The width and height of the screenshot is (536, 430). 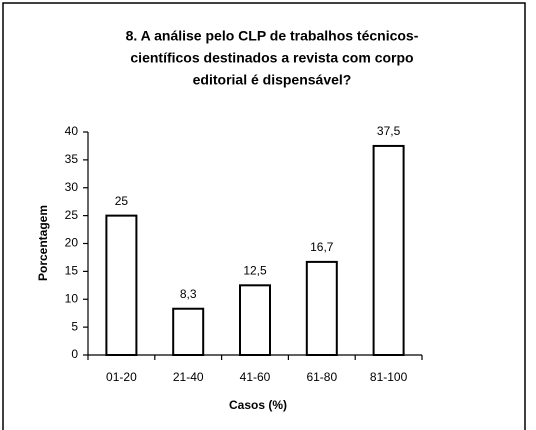 I want to click on y-axis-title: Porcentagem, so click(x=43, y=243).